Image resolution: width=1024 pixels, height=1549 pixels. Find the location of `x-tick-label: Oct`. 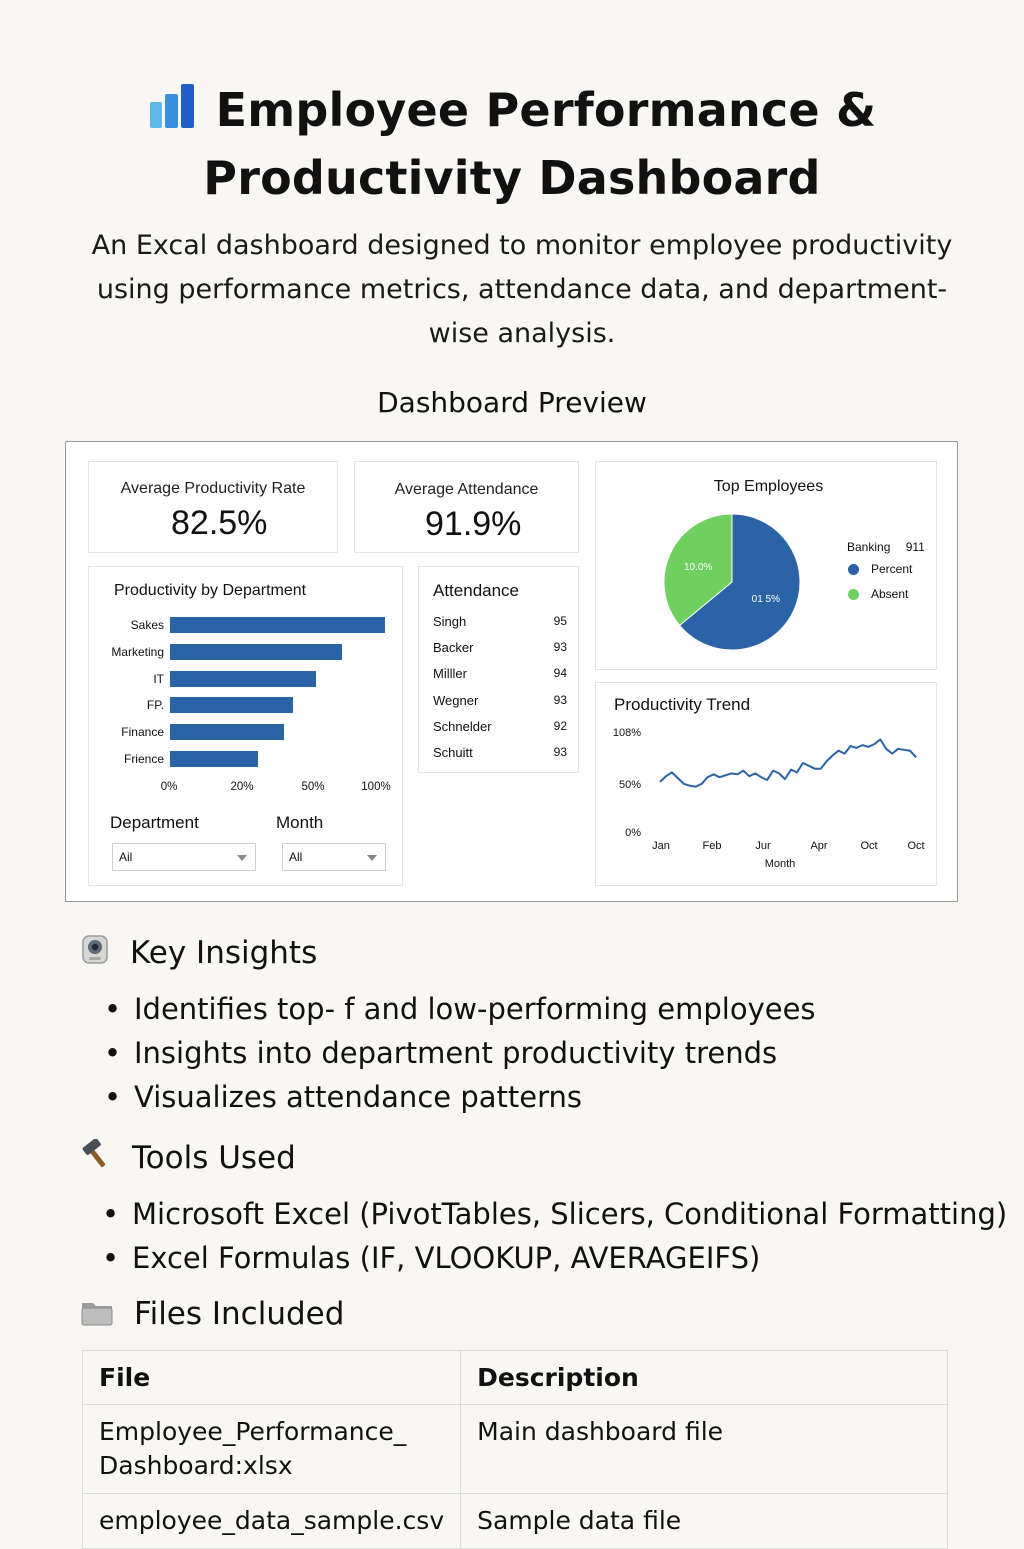

x-tick-label: Oct is located at coordinates (868, 846).